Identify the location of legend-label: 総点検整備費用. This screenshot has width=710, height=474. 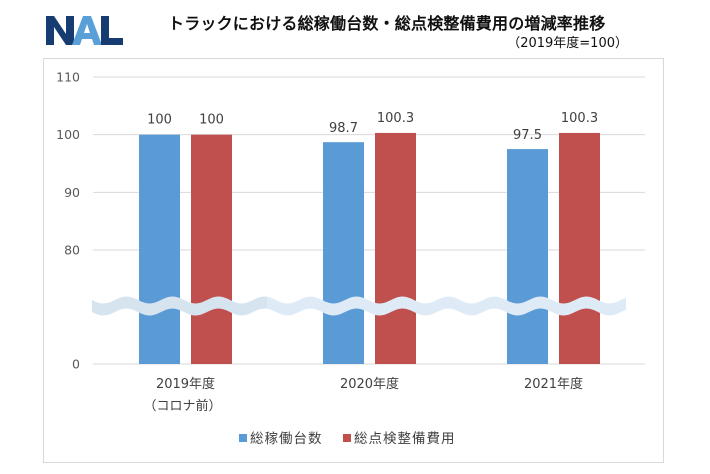
(405, 439).